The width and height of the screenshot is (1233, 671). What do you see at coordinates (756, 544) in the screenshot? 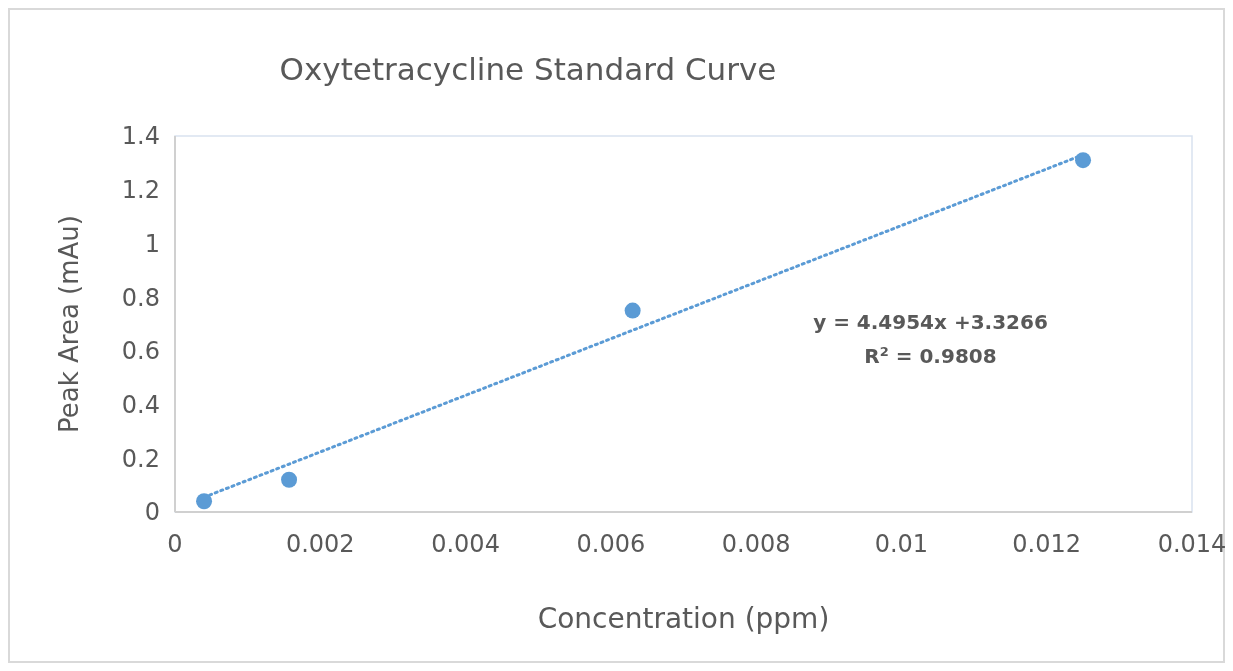
I see `x-tick-label: 0.008` at bounding box center [756, 544].